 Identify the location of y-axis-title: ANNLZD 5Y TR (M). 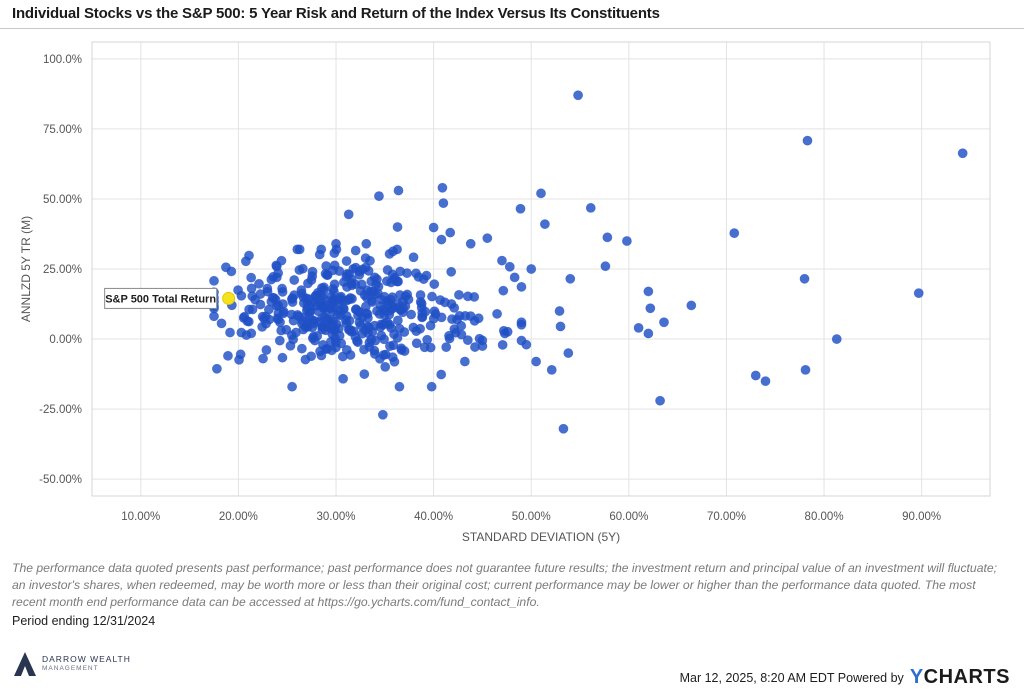
(26, 269).